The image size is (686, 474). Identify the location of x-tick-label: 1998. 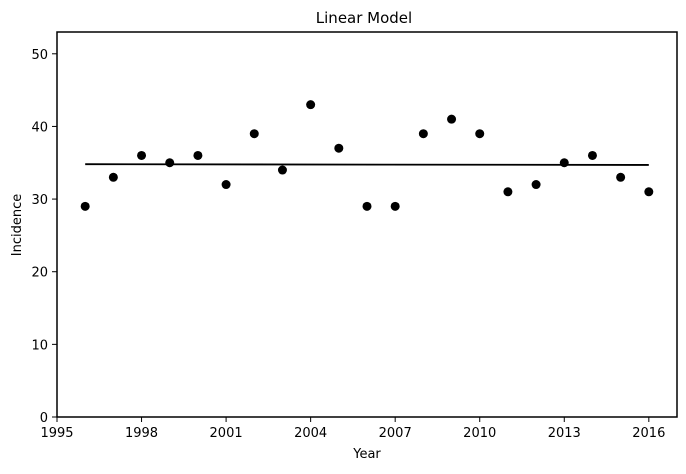
(141, 433).